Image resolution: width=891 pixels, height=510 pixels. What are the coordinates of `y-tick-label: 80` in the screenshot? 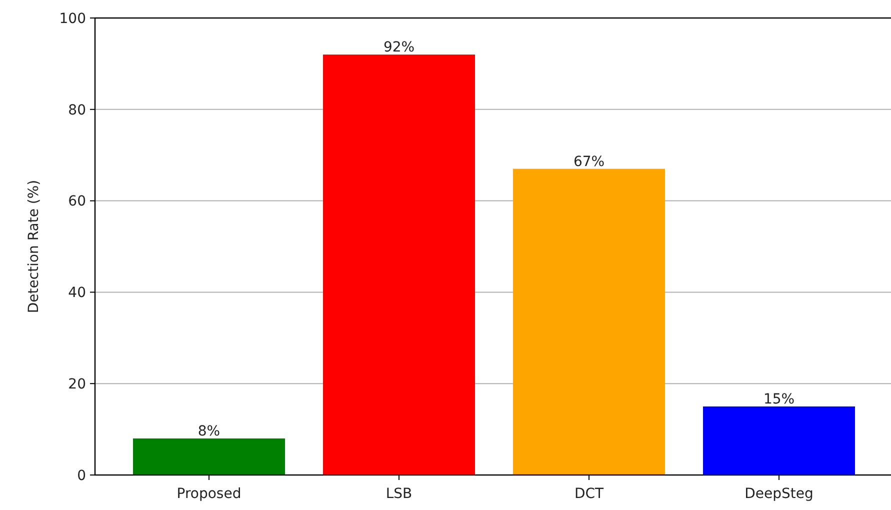 It's located at (77, 110).